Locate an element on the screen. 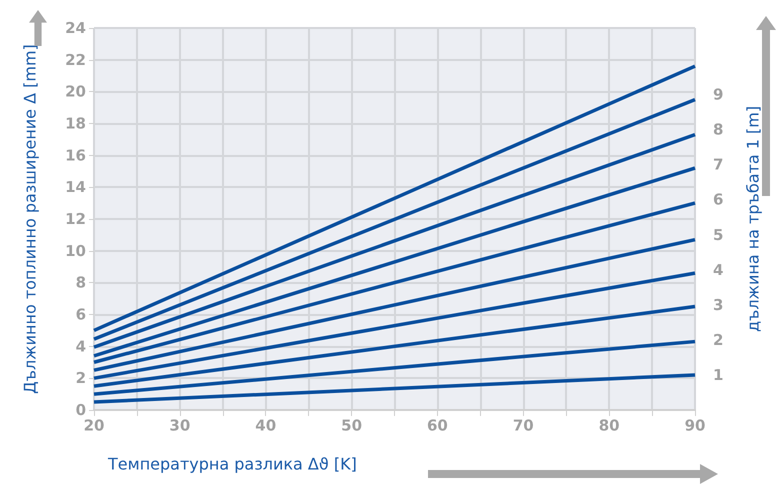 The width and height of the screenshot is (777, 489). y-tick-label: 6 is located at coordinates (81, 315).